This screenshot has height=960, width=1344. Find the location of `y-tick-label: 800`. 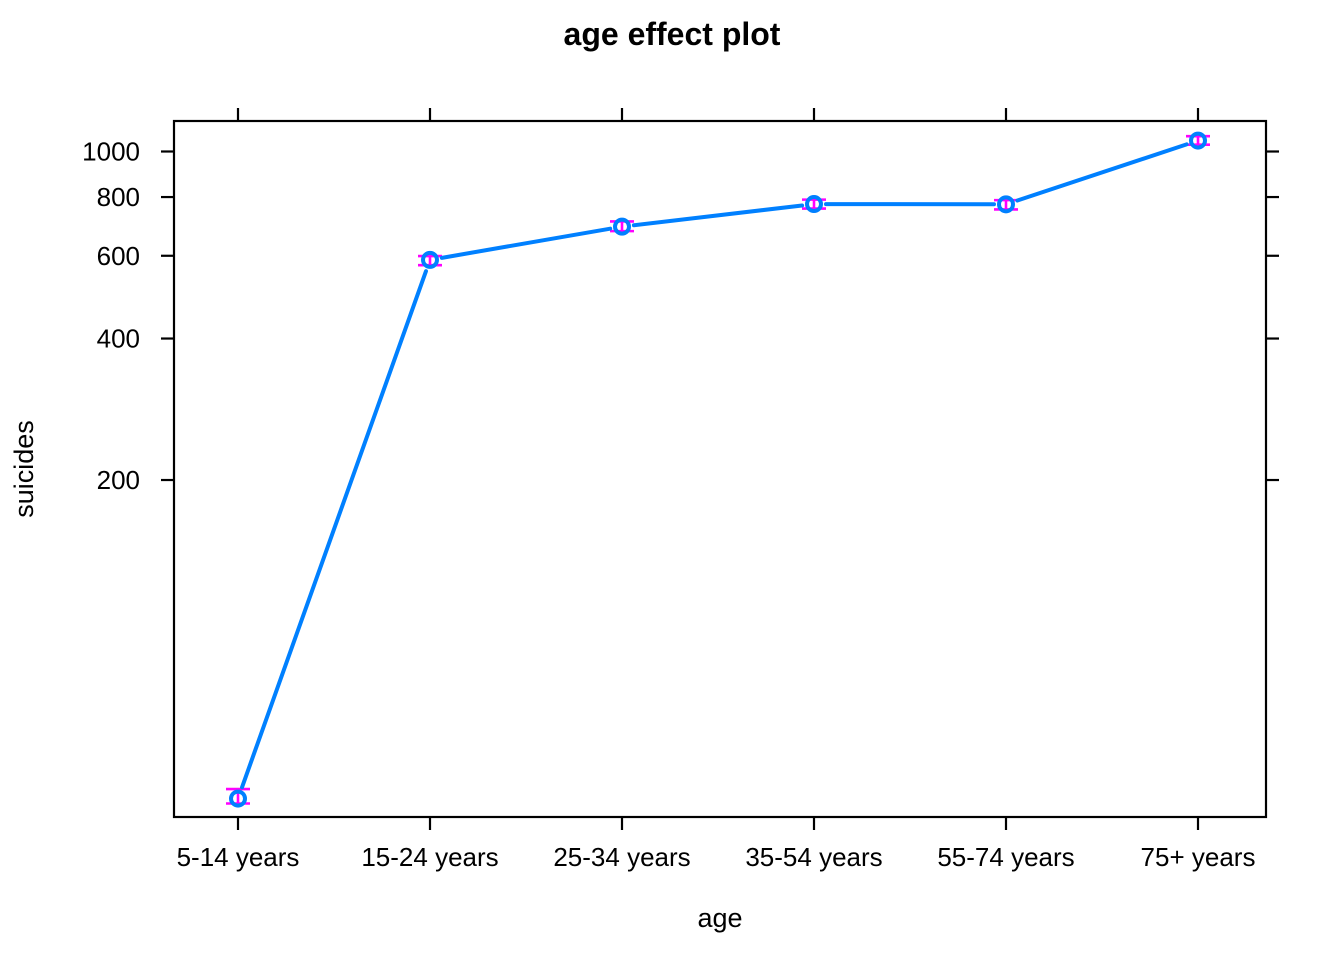

y-tick-label: 800 is located at coordinates (118, 197).